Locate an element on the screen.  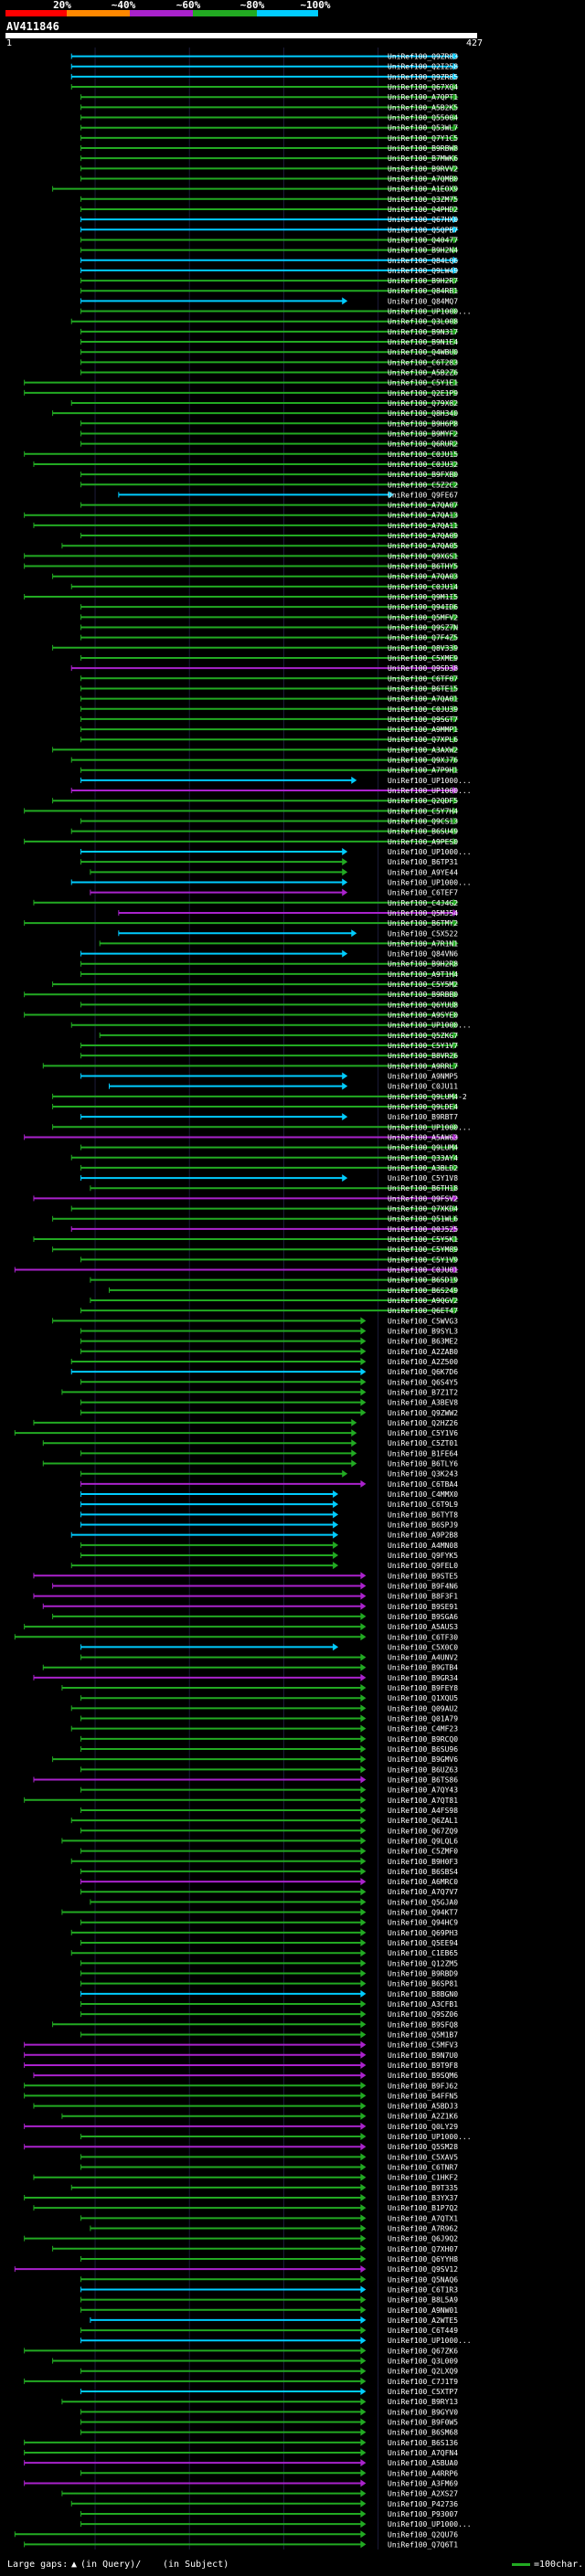
hit-label: UniRef100_B9RBT7 is located at coordinates (423, 1117).